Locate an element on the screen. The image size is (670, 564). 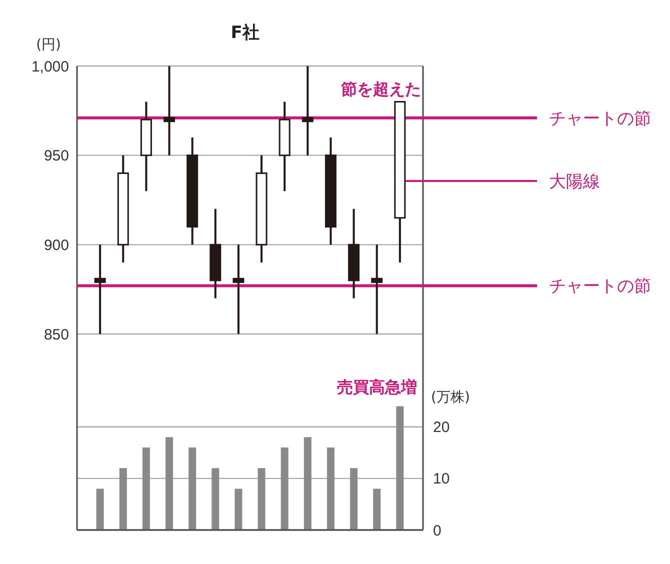
y-tick-label: 20 is located at coordinates (441, 427).